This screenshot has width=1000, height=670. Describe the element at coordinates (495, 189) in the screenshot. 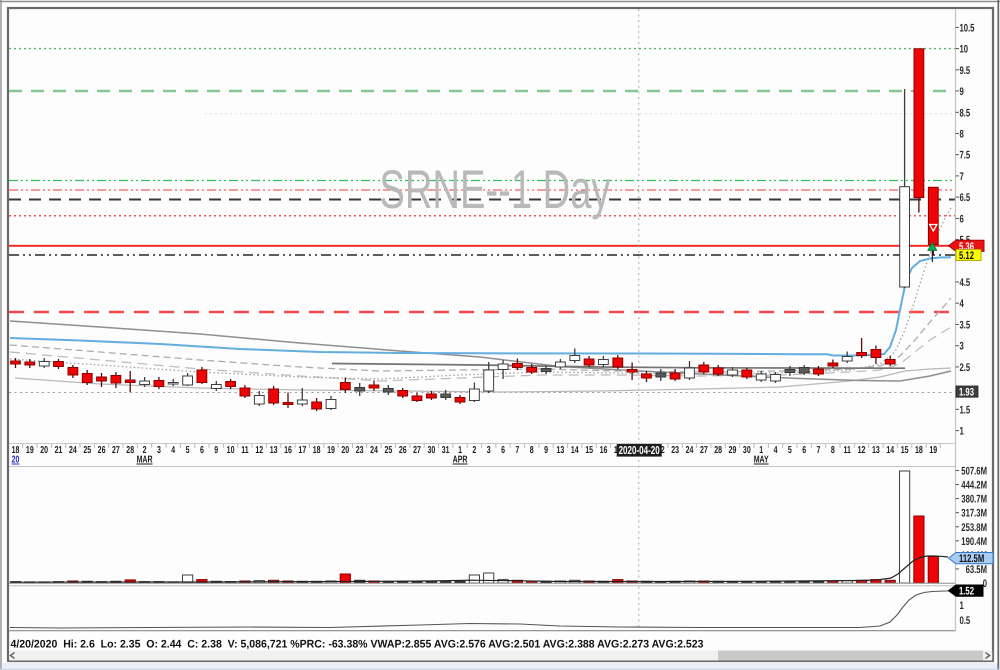

I see `svg-text: SRNE--1 Day` at that location.